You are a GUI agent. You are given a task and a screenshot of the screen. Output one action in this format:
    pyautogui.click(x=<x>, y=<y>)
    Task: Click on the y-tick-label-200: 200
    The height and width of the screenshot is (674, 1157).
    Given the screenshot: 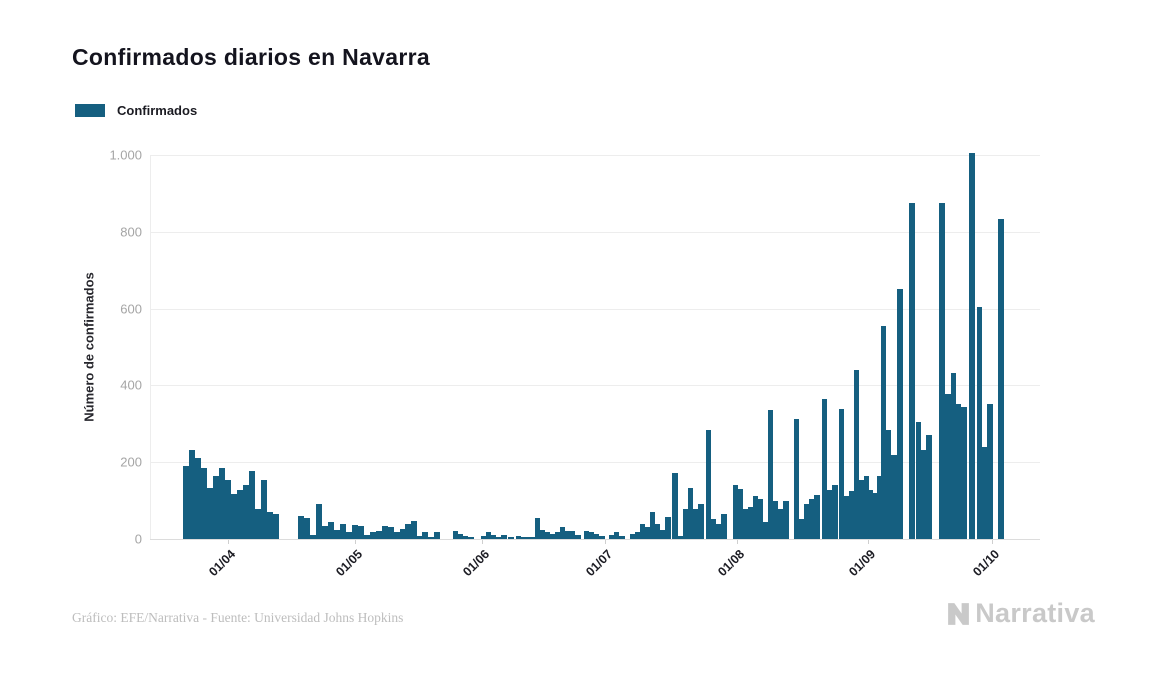 What is the action you would take?
    pyautogui.click(x=131, y=462)
    